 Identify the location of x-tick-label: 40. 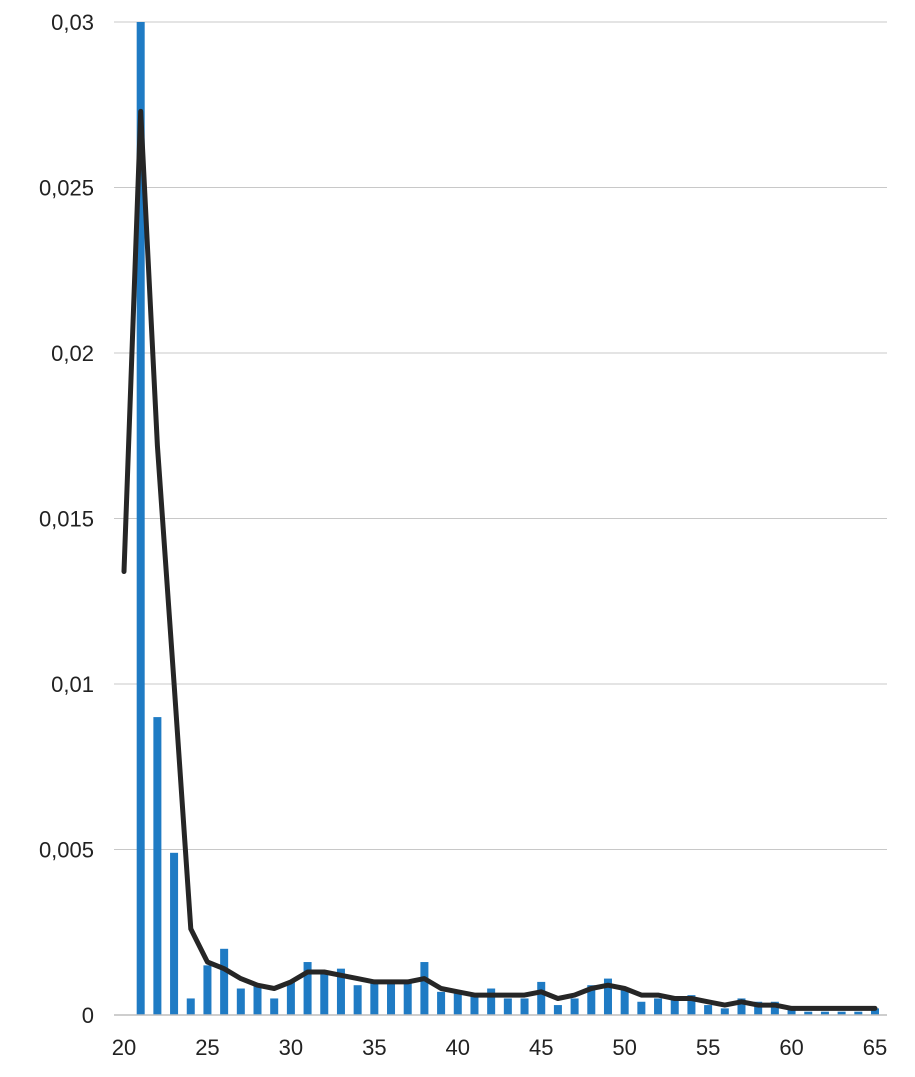
(458, 1047).